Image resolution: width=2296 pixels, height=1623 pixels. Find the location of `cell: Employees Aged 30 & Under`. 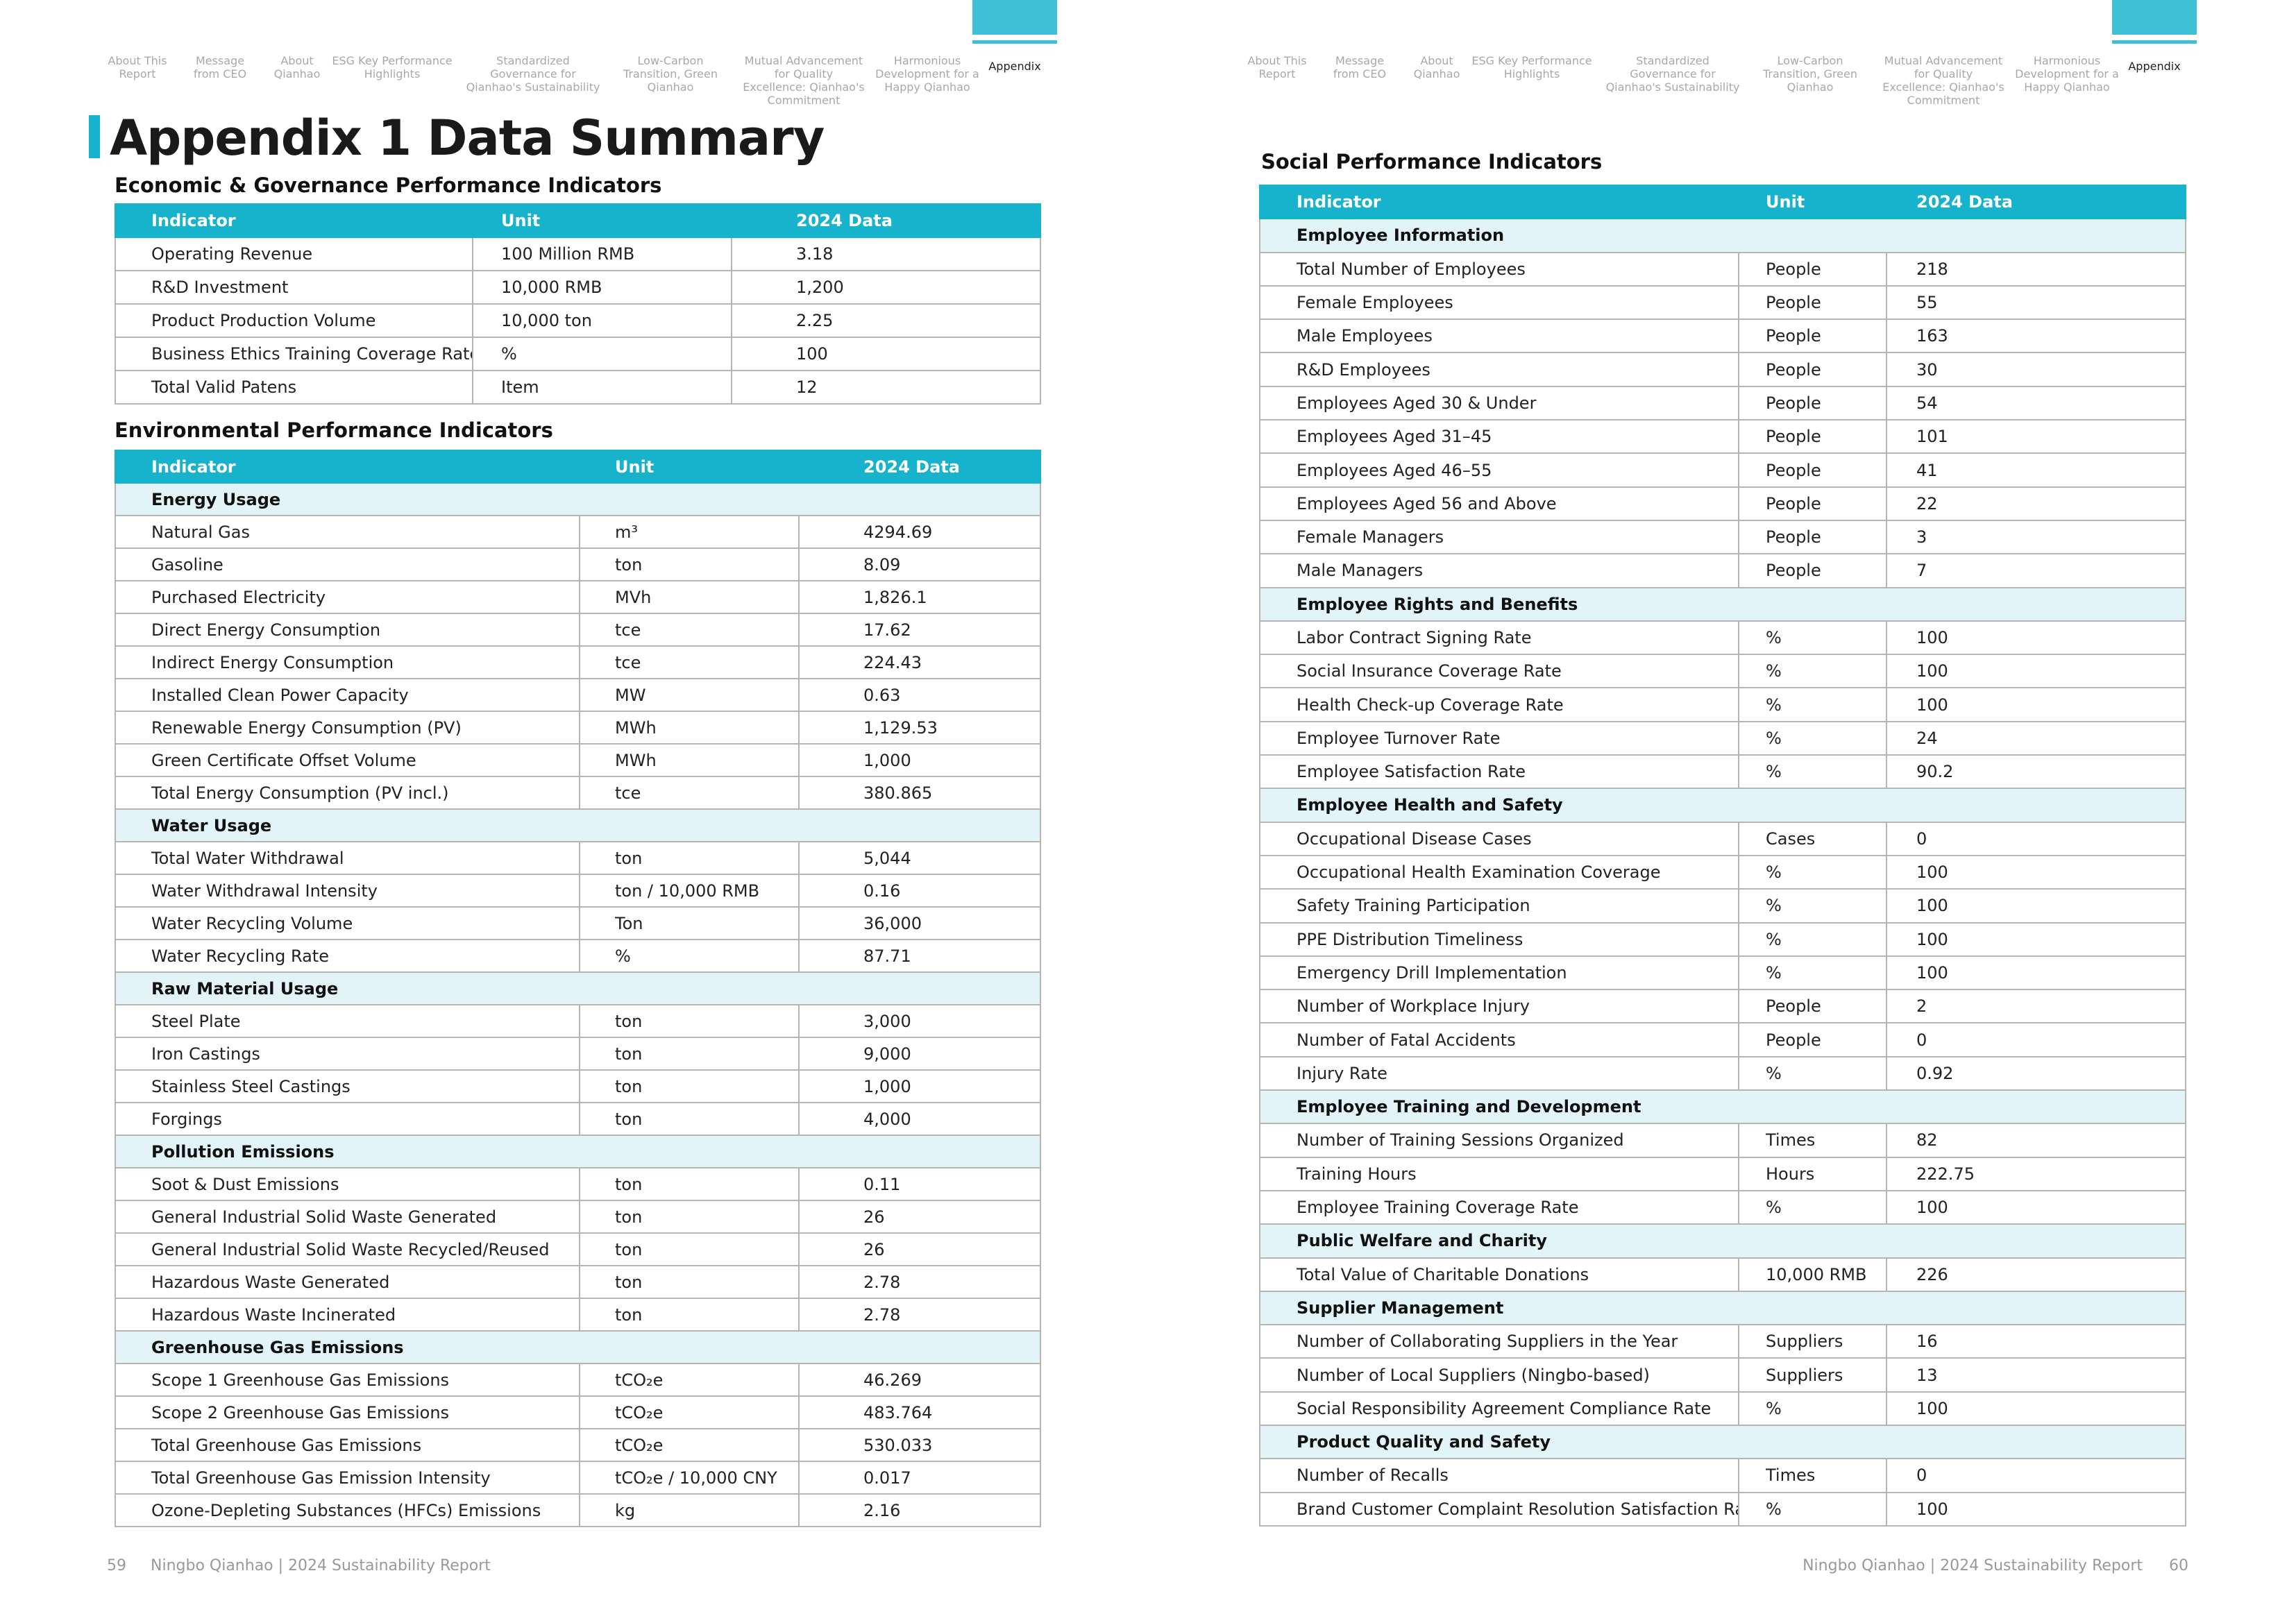

cell: Employees Aged 30 & Under is located at coordinates (1499, 403).